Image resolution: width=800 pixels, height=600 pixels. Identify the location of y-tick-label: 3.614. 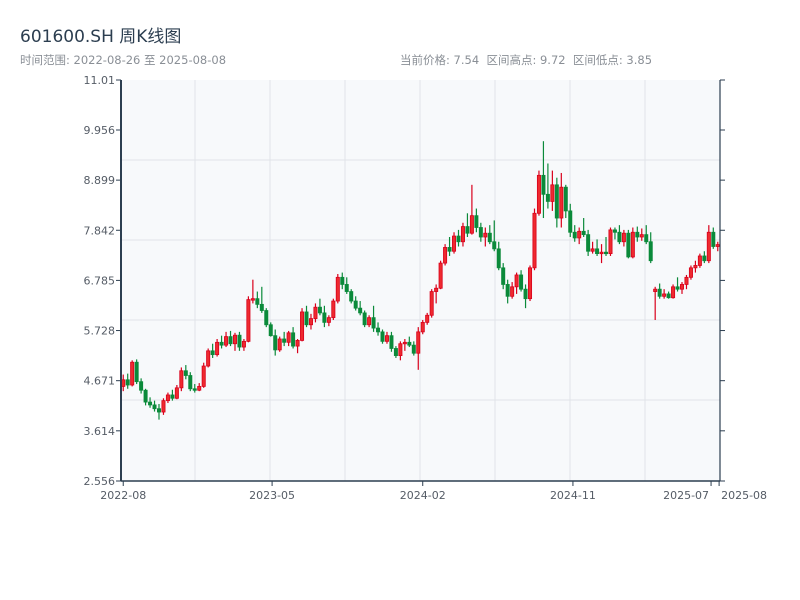
(100, 431).